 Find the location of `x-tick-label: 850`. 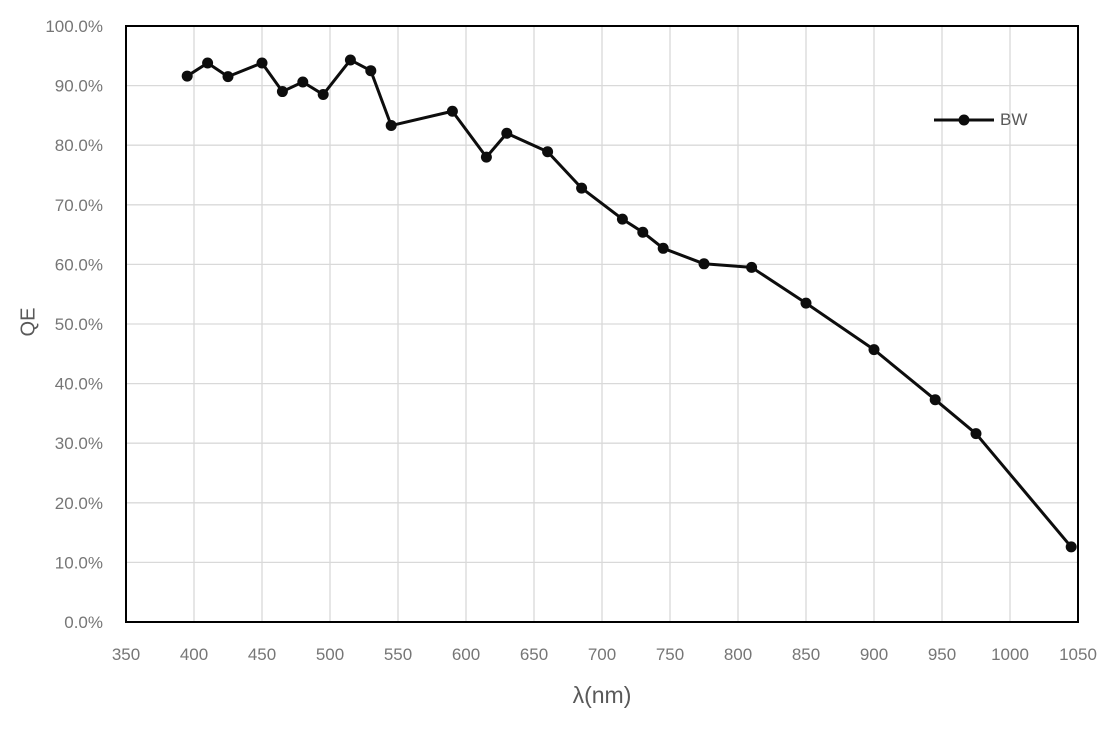

x-tick-label: 850 is located at coordinates (806, 654).